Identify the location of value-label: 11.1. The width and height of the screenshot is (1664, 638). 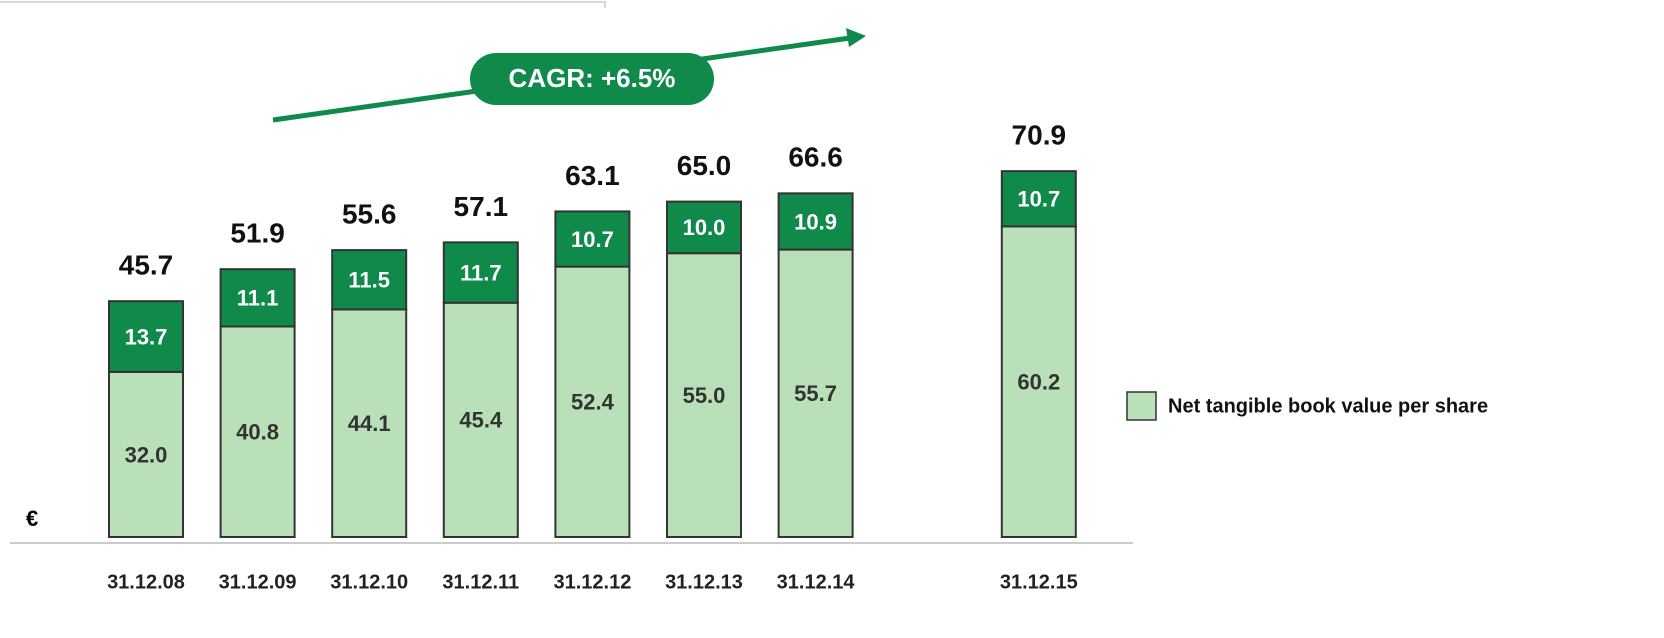
(258, 298).